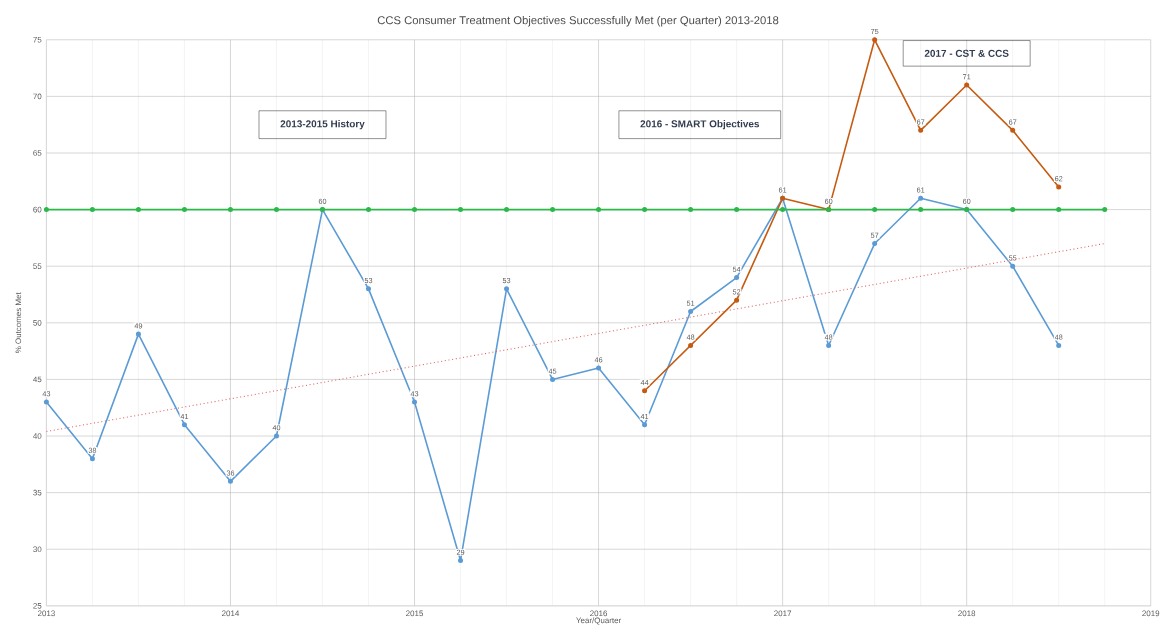 This screenshot has height=635, width=1164. What do you see at coordinates (700, 125) in the screenshot?
I see `annotation: 2016 - SMART Objectives` at bounding box center [700, 125].